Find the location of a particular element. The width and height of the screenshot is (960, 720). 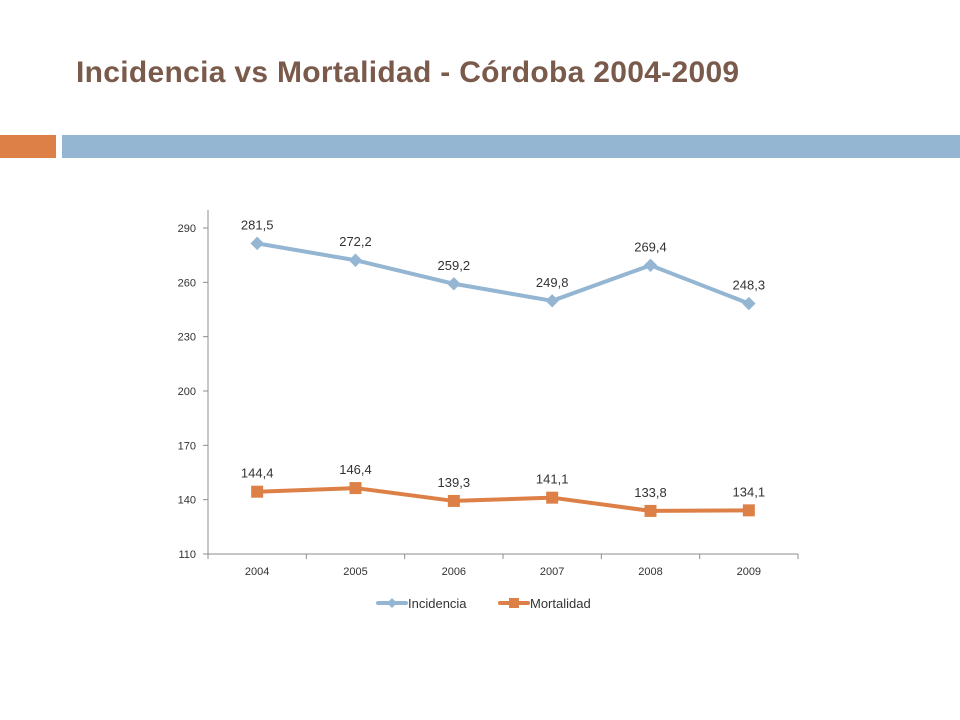

data-label-incidencia: 272,2 is located at coordinates (355, 241).